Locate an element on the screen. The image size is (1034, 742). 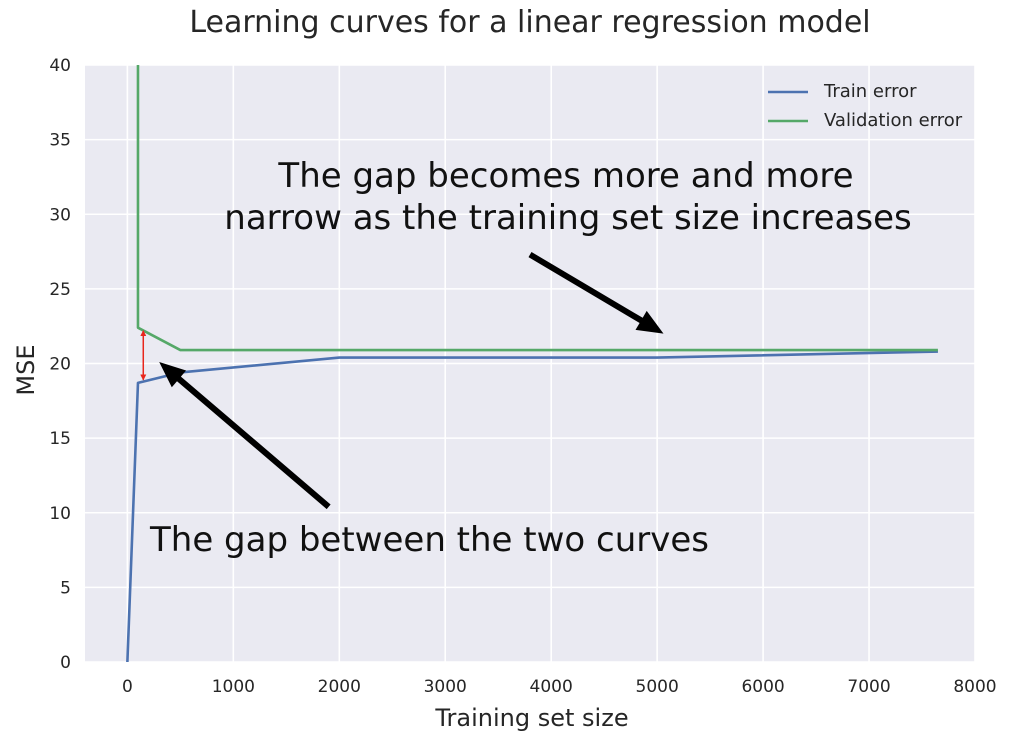
x-tick-label: 2000 is located at coordinates (339, 687).